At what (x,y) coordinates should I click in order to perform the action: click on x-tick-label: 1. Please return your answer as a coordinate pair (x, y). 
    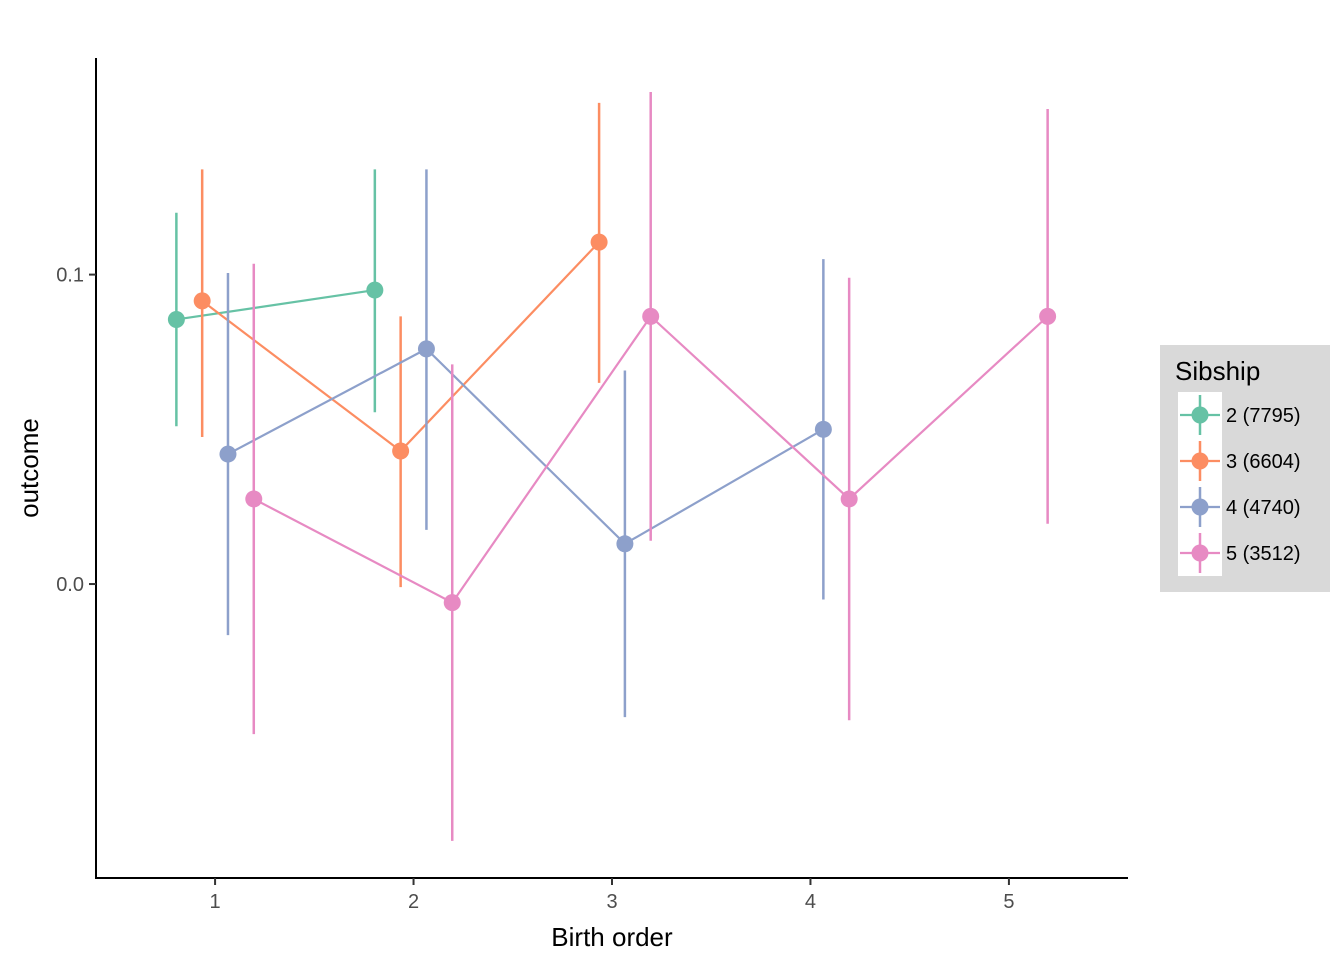
    Looking at the image, I should click on (215, 902).